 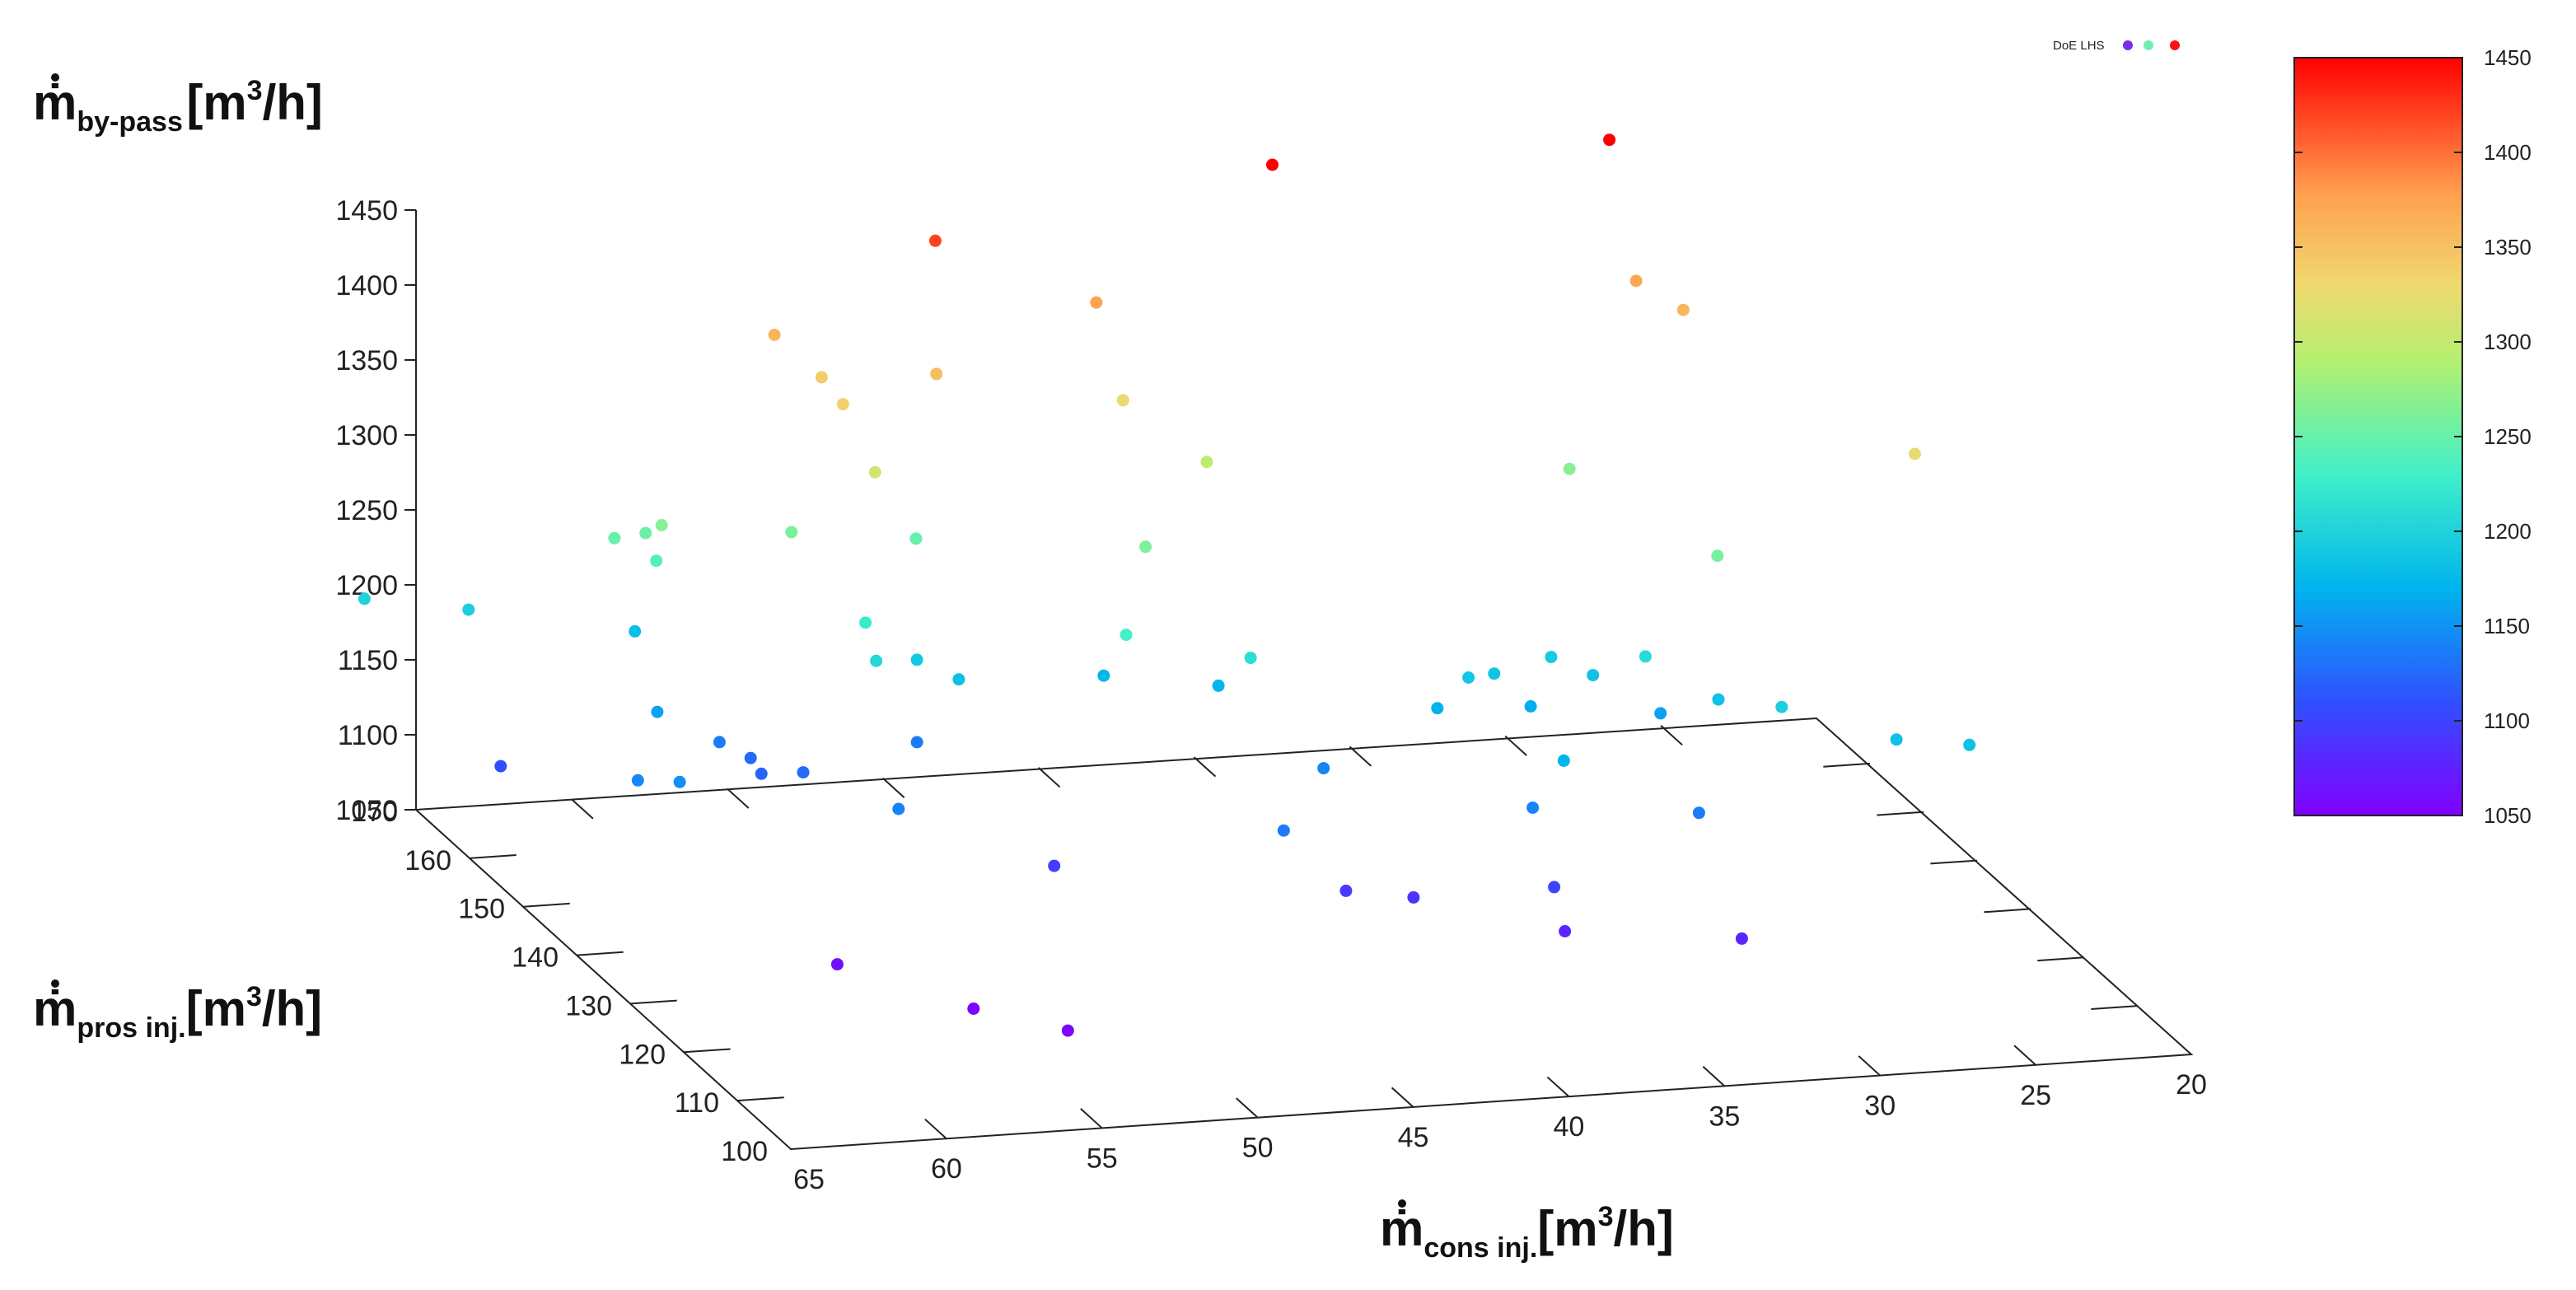 I want to click on colorbar-ticks: 1050 1100 1150 1200 1250 1300 1350 1400 1450, so click(x=2413, y=436).